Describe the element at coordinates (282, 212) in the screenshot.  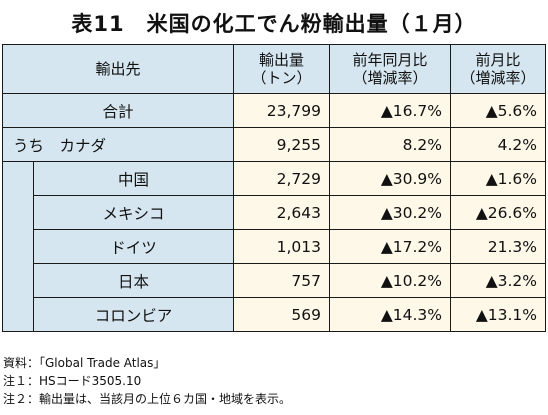
I see `cell-volume: 2,643` at that location.